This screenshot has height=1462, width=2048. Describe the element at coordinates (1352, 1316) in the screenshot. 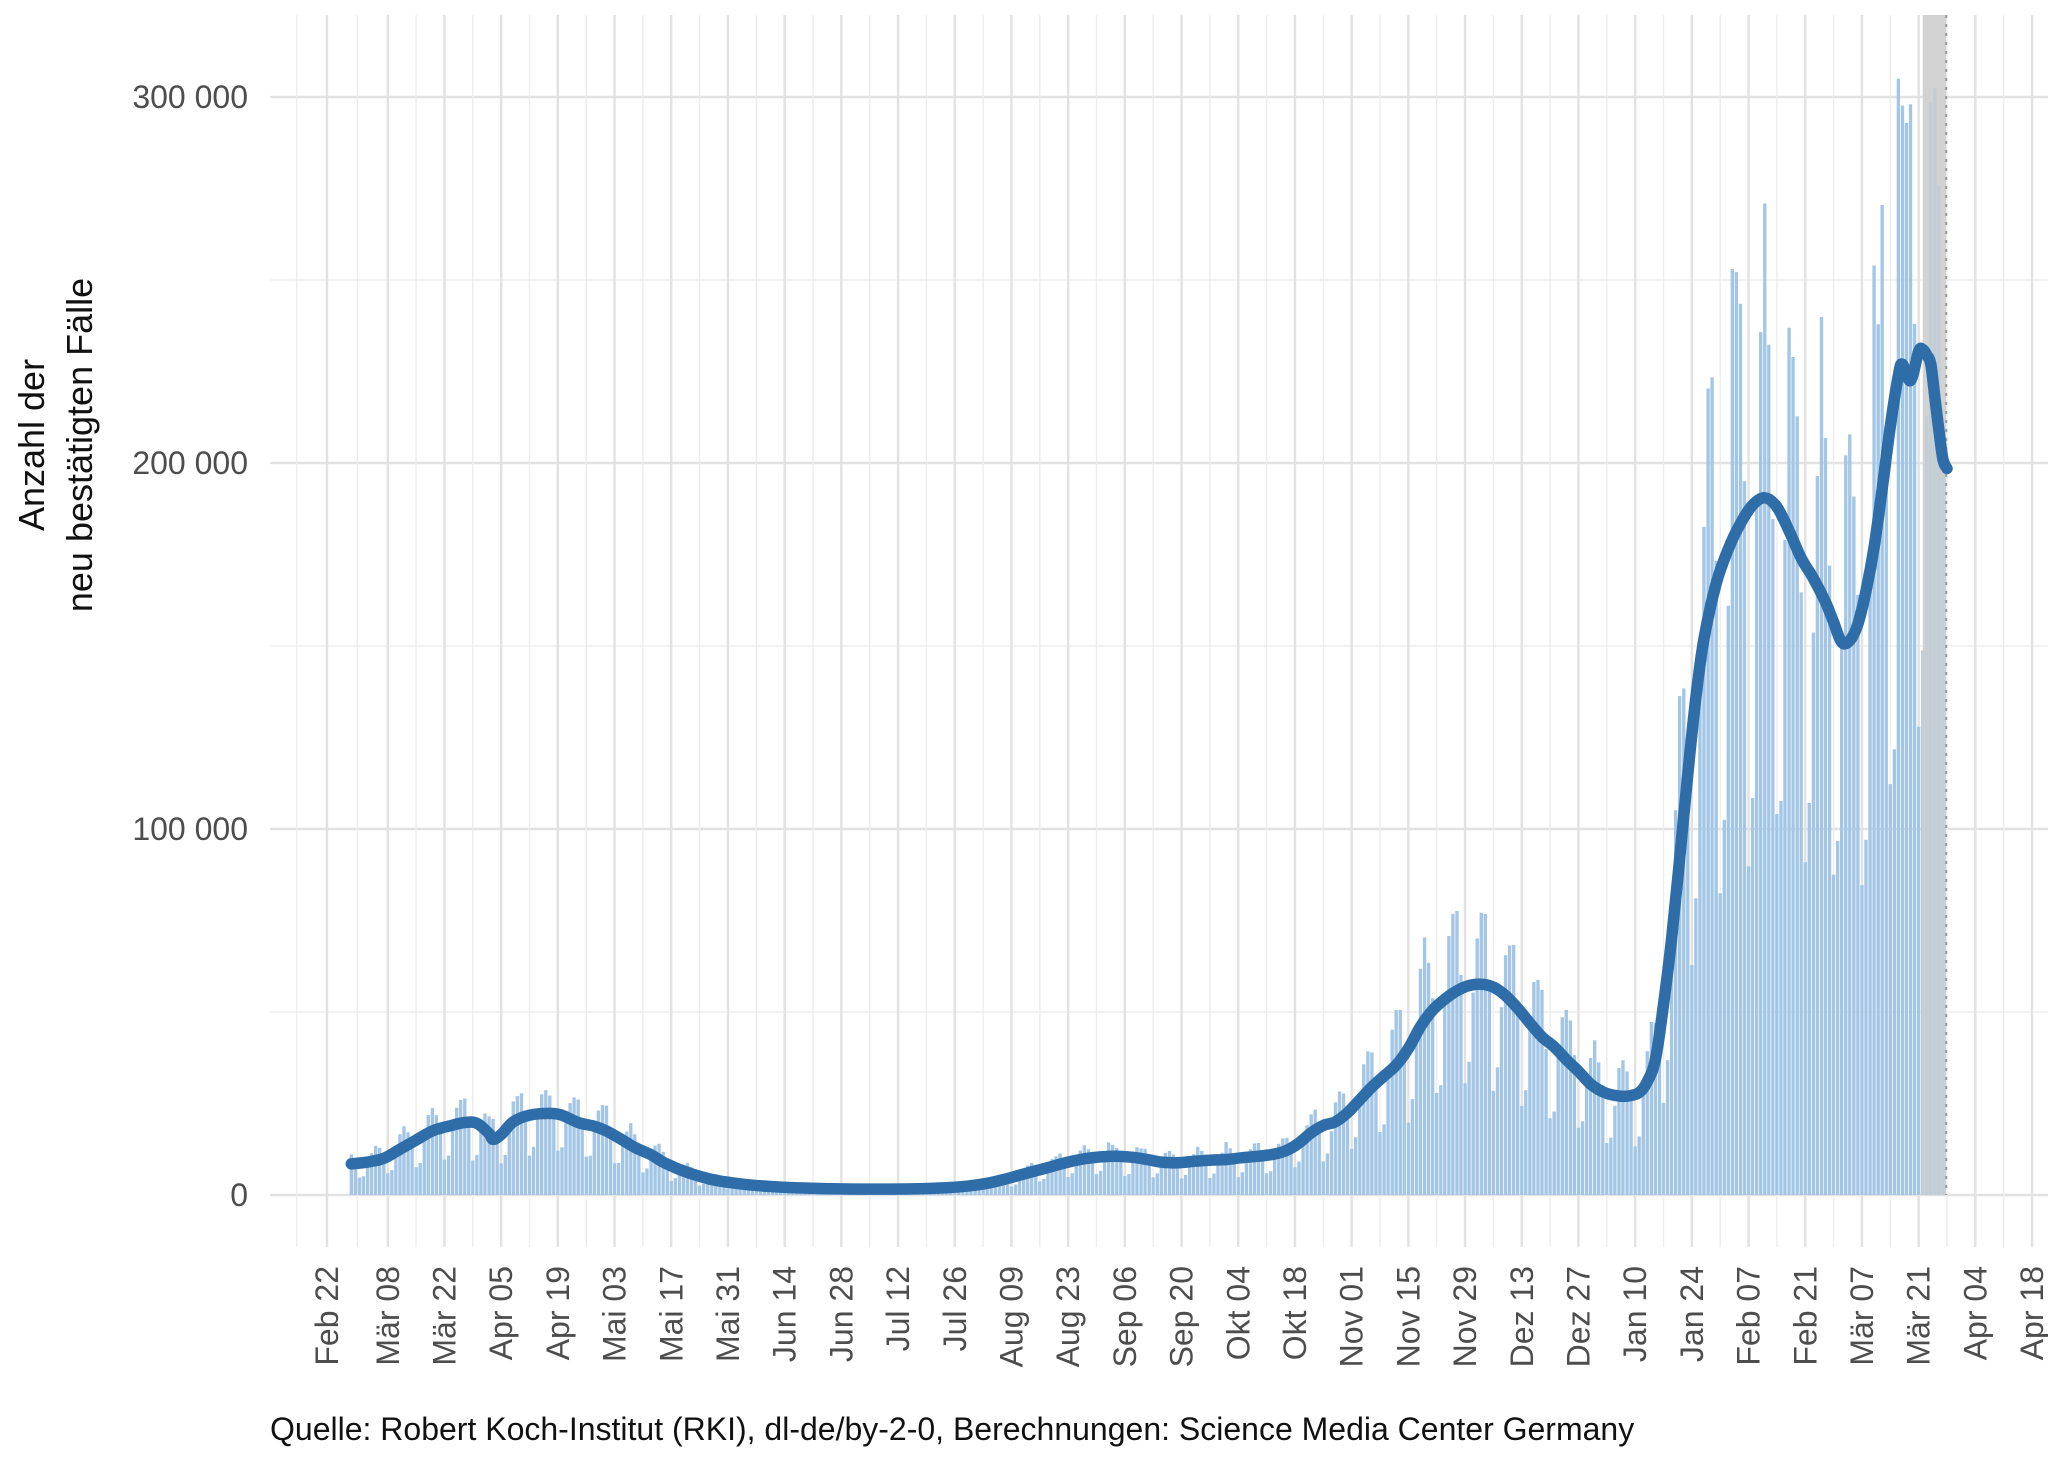

I see `x-axis-tick-label: Nov 01` at that location.